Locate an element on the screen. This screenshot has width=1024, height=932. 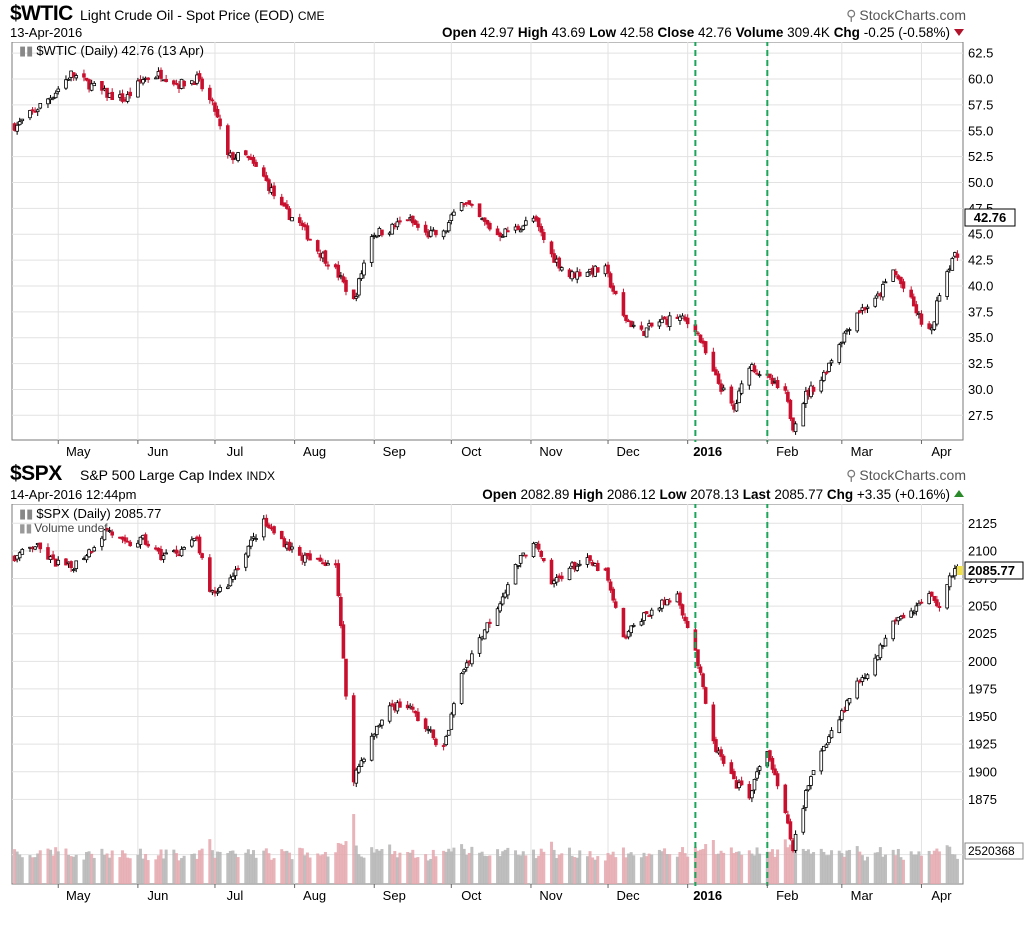
y-tick-label: 27.5 is located at coordinates (980, 415).